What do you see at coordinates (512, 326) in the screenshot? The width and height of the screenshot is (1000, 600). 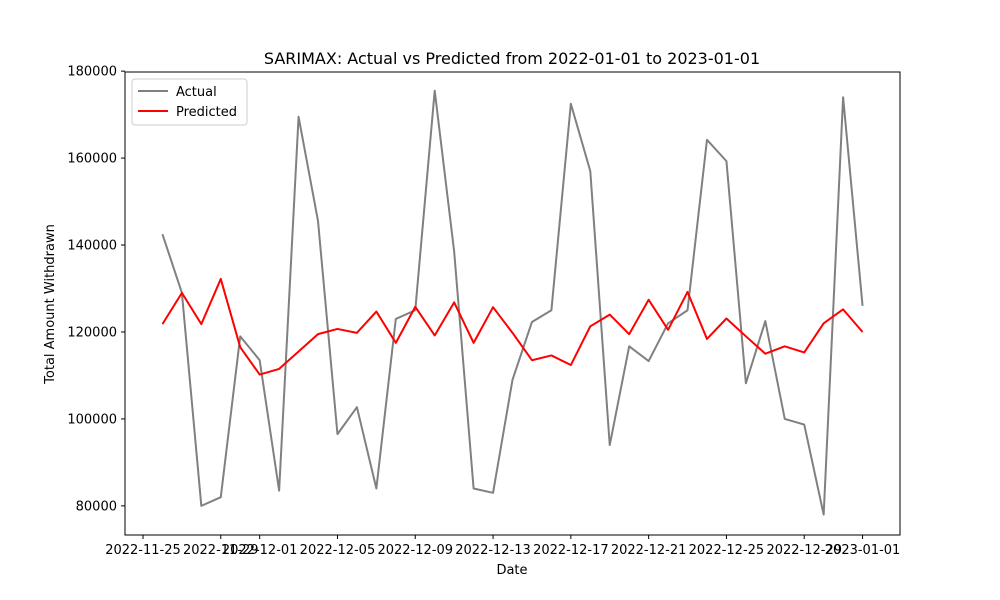 I see `series-line-predicted` at bounding box center [512, 326].